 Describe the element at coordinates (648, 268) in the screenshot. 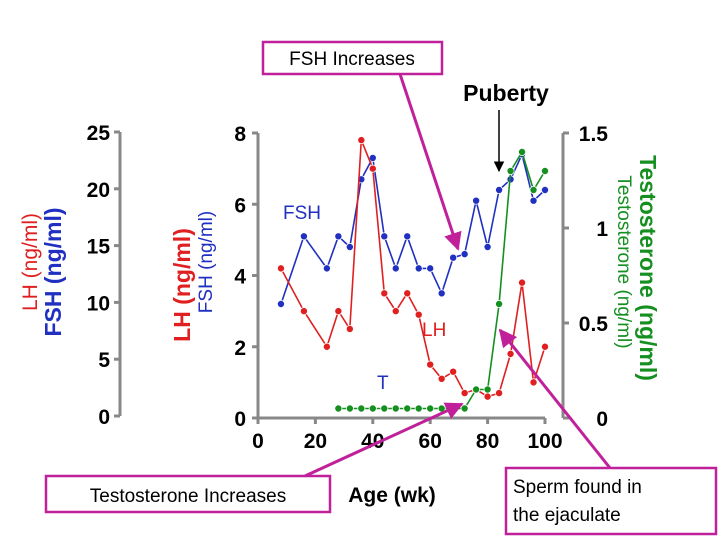

I see `testosterone-axis-label-bold: Testosterone (ng/ml)` at that location.